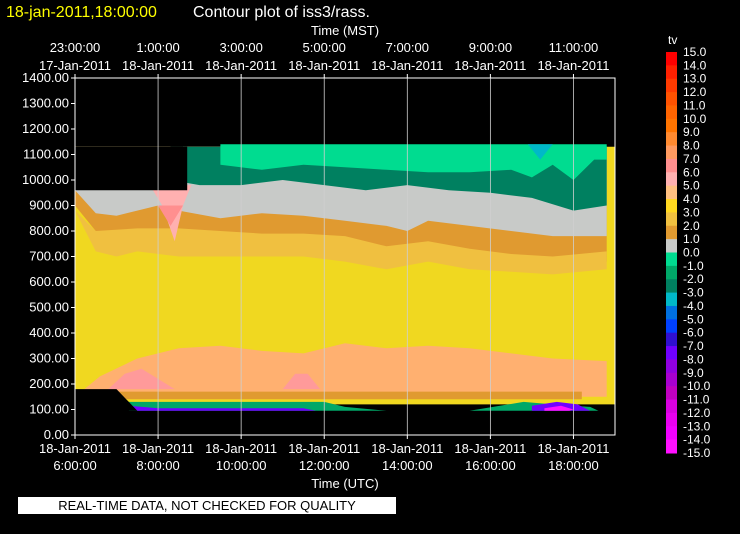 The image size is (740, 534). What do you see at coordinates (693, 266) in the screenshot?
I see `colorbar-level-label: -1.0` at bounding box center [693, 266].